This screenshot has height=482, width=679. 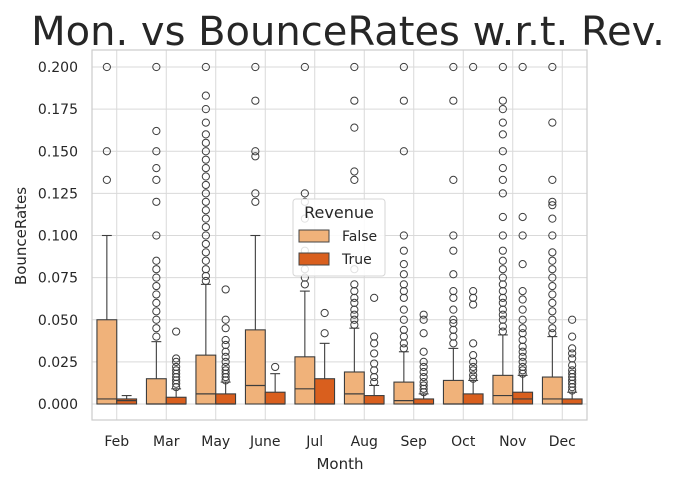 I want to click on y-tick-label: 0.200, so click(x=58, y=68).